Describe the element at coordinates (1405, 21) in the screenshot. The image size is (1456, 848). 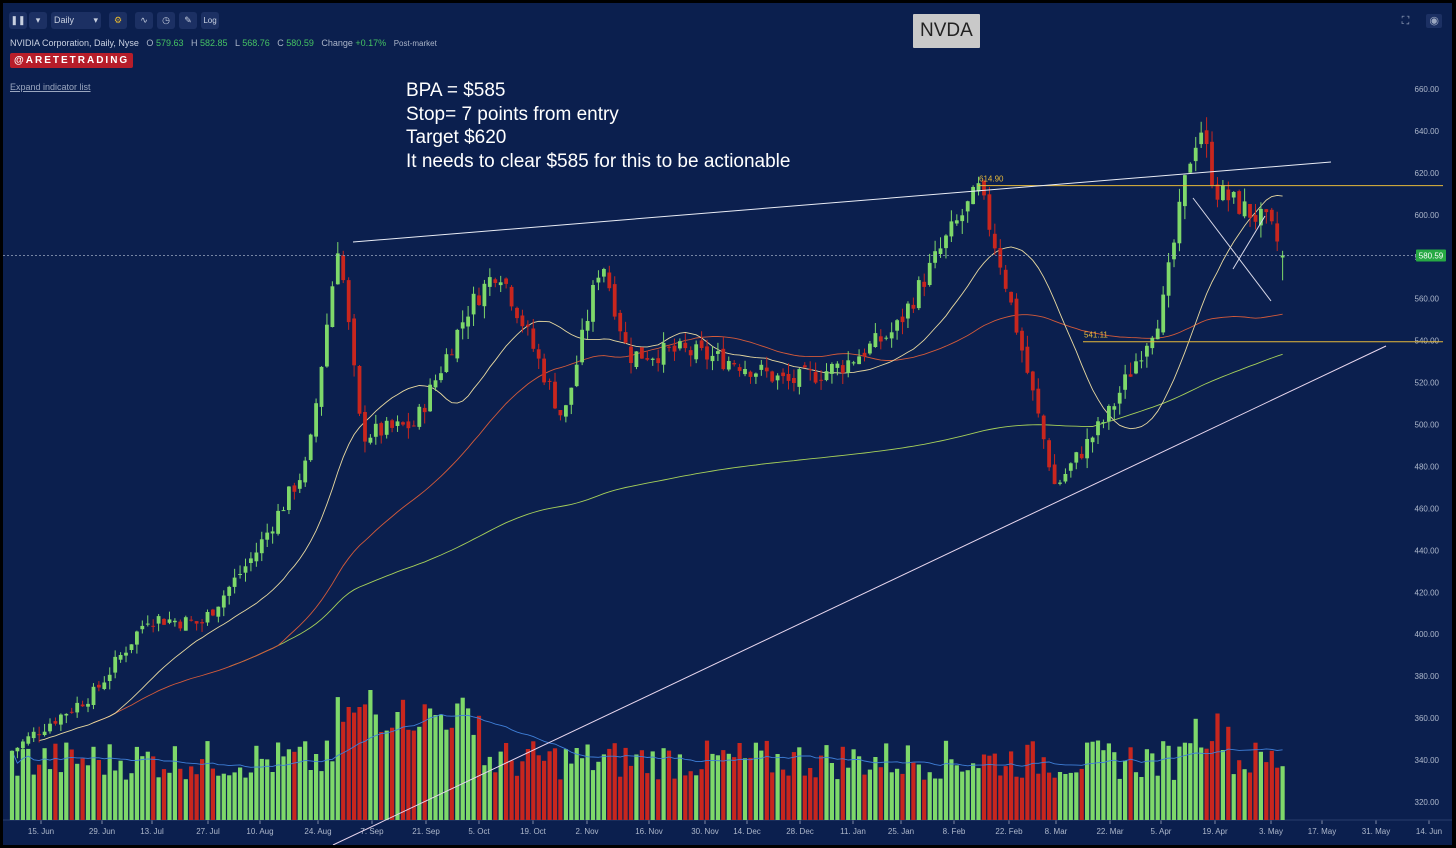
I see `fullscreen-icon: ⛶` at that location.